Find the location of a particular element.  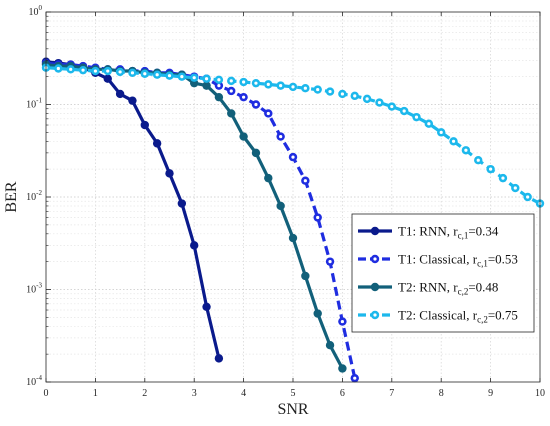

x-tick-label: 7 is located at coordinates (391, 393).